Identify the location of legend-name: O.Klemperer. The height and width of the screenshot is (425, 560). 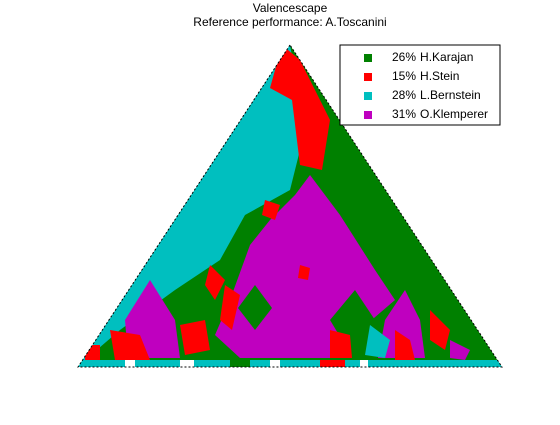
(454, 114).